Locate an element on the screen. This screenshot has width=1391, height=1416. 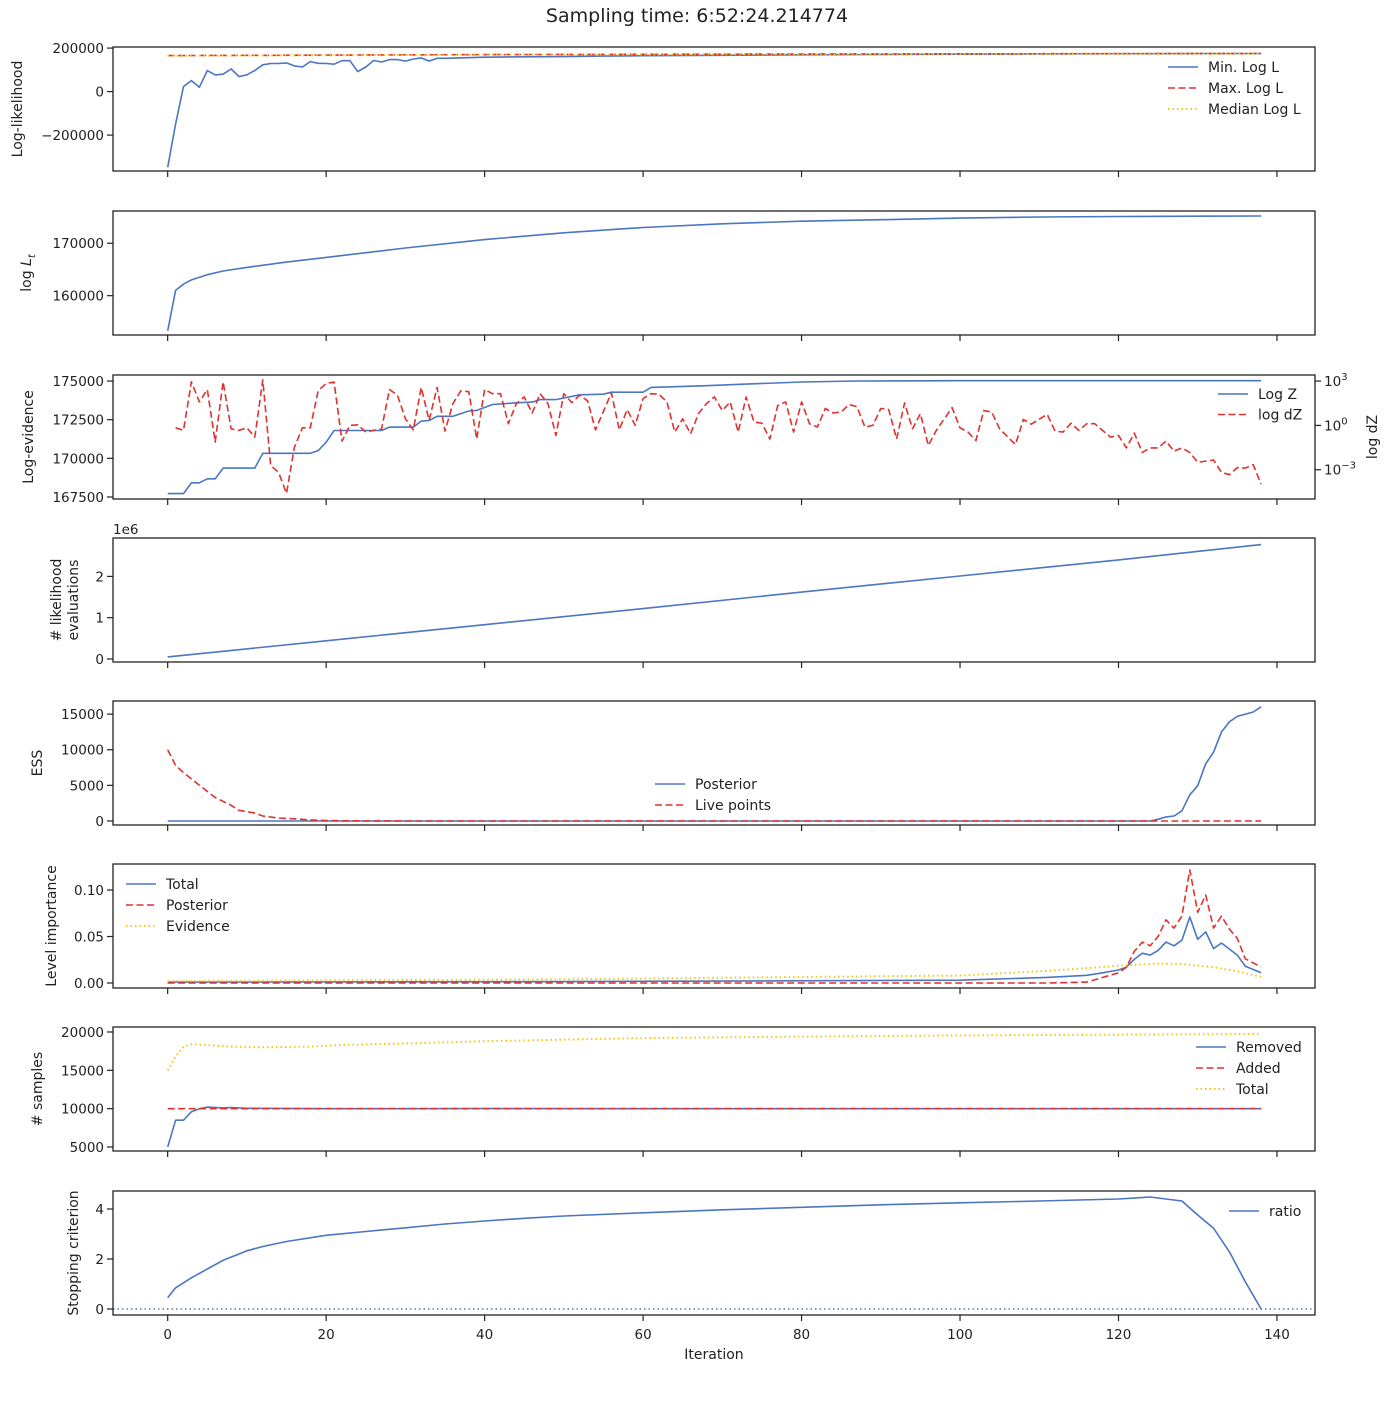
series-line-ratio is located at coordinates (714, 1253).